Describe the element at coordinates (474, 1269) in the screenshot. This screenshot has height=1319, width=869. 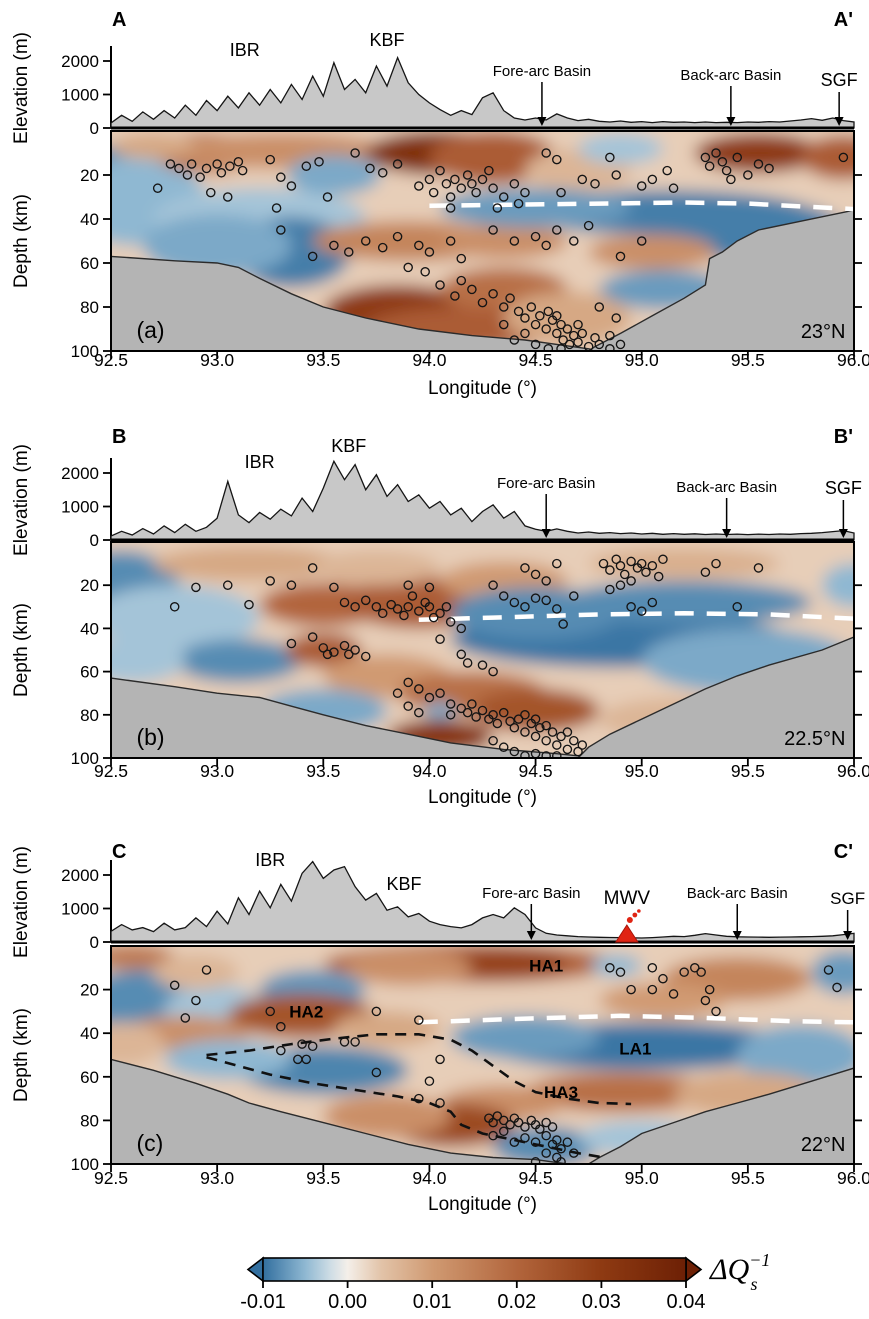
I see `colorbar-gradient` at that location.